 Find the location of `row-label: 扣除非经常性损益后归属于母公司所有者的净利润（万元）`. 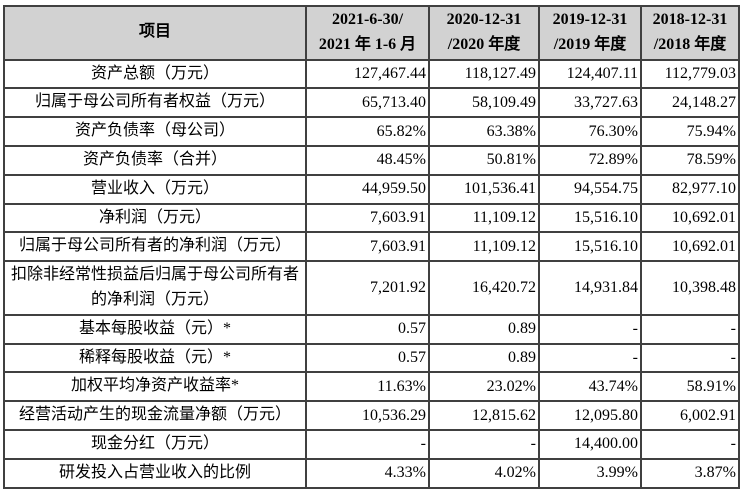

row-label: 扣除非经常性损益后归属于母公司所有者的净利润（万元） is located at coordinates (155, 288).